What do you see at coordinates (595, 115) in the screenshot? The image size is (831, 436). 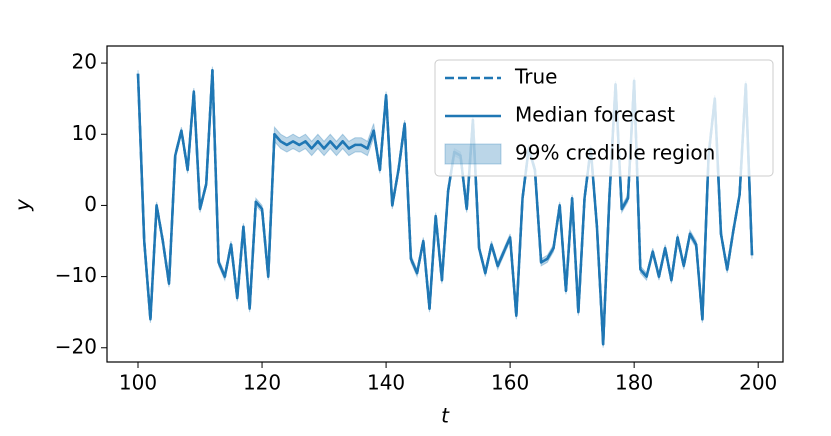 I see `legend-label: Median forecast` at bounding box center [595, 115].